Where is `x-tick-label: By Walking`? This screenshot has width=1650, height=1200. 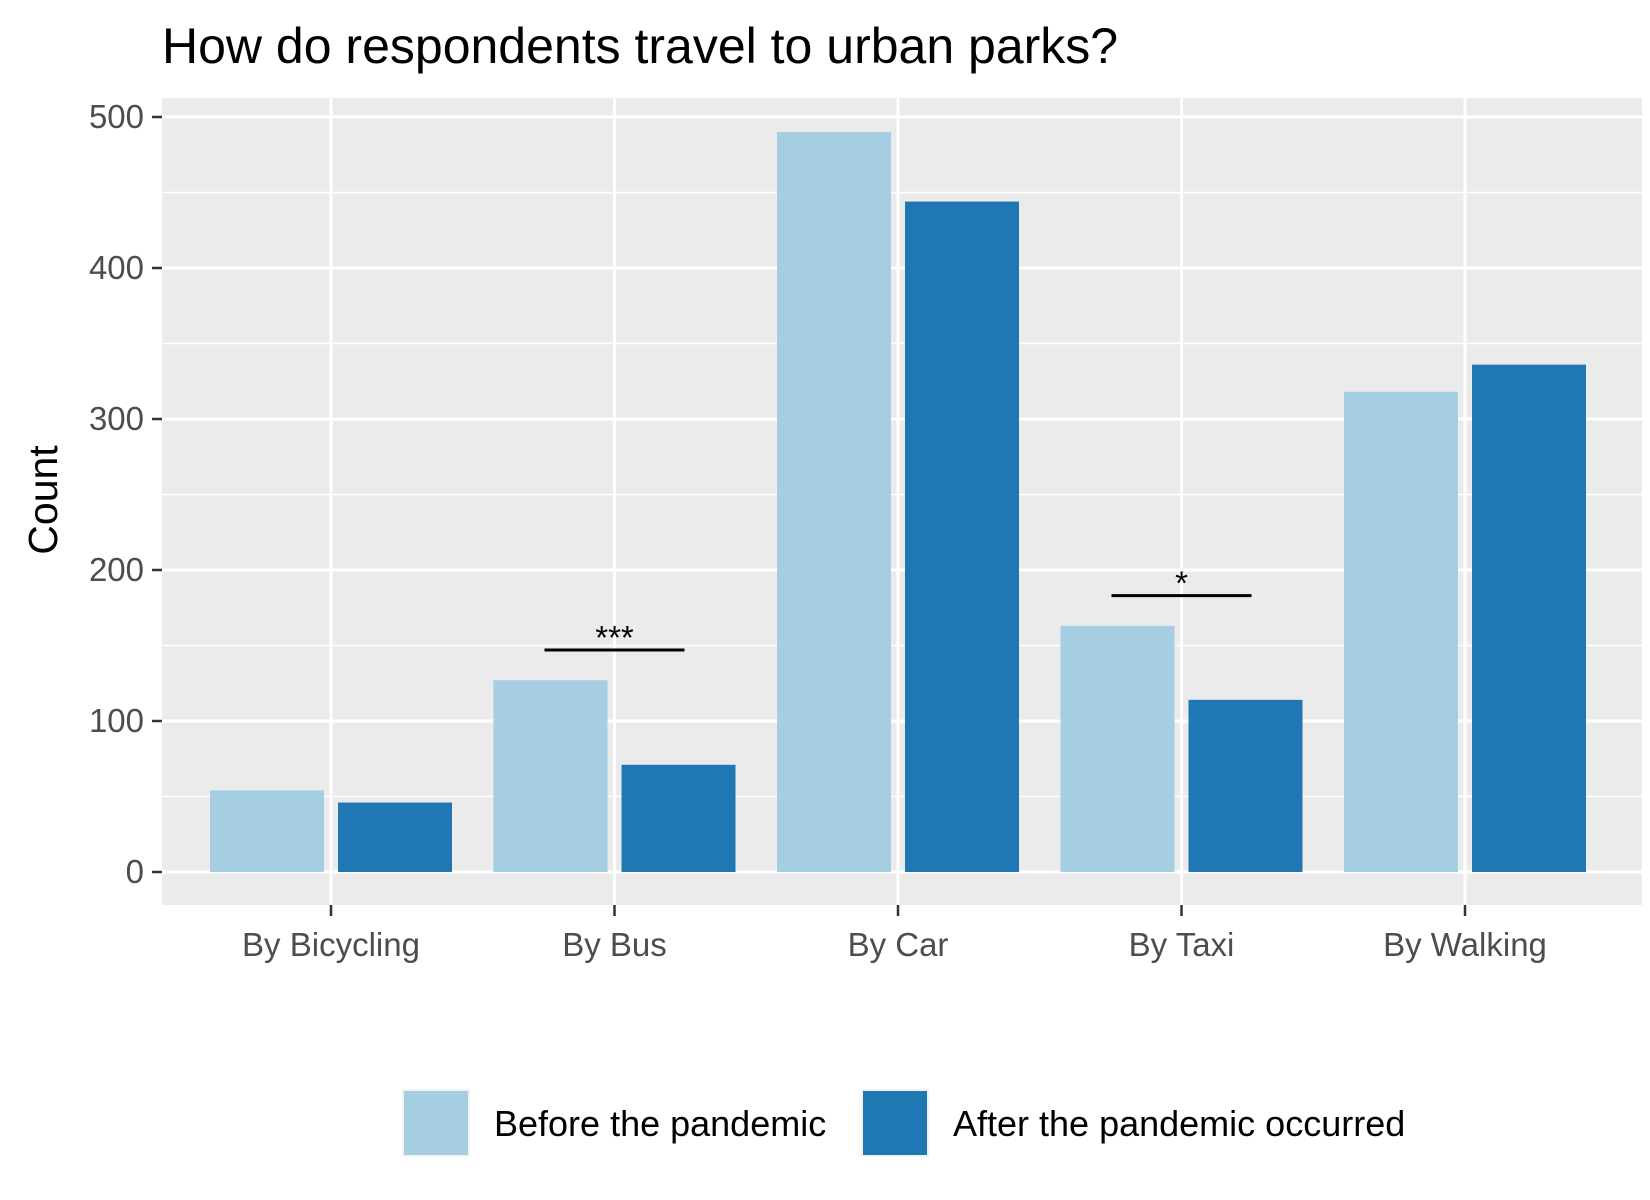
x-tick-label: By Walking is located at coordinates (1465, 944).